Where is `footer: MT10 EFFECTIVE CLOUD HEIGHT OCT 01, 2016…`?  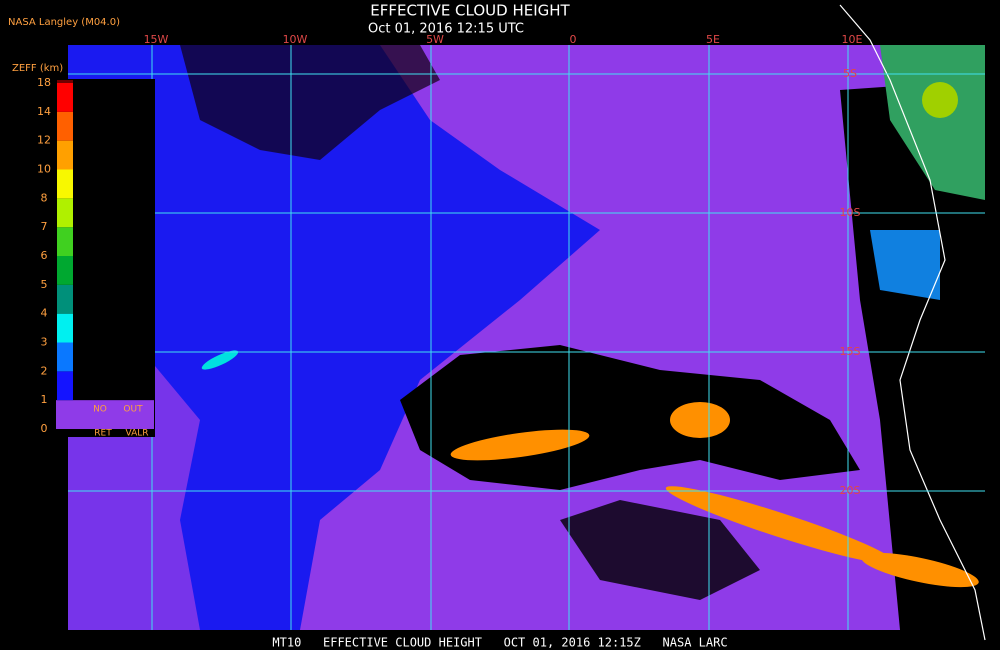
footer: MT10 EFFECTIVE CLOUD HEIGHT OCT 01, 2016… is located at coordinates (499, 643).